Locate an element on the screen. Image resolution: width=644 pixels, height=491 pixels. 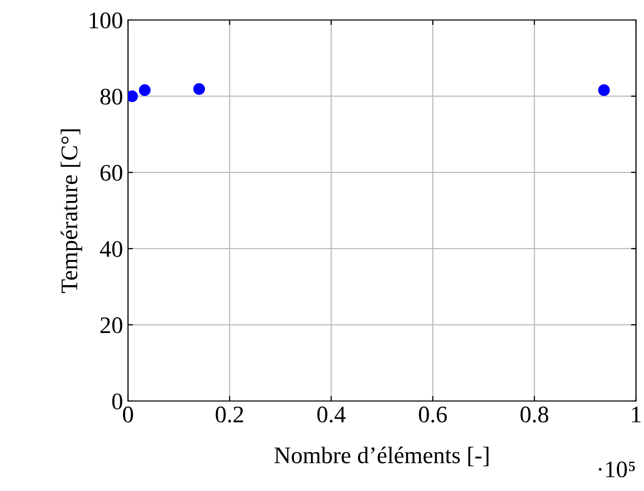
text: ·10⁵ is located at coordinates (616, 469).